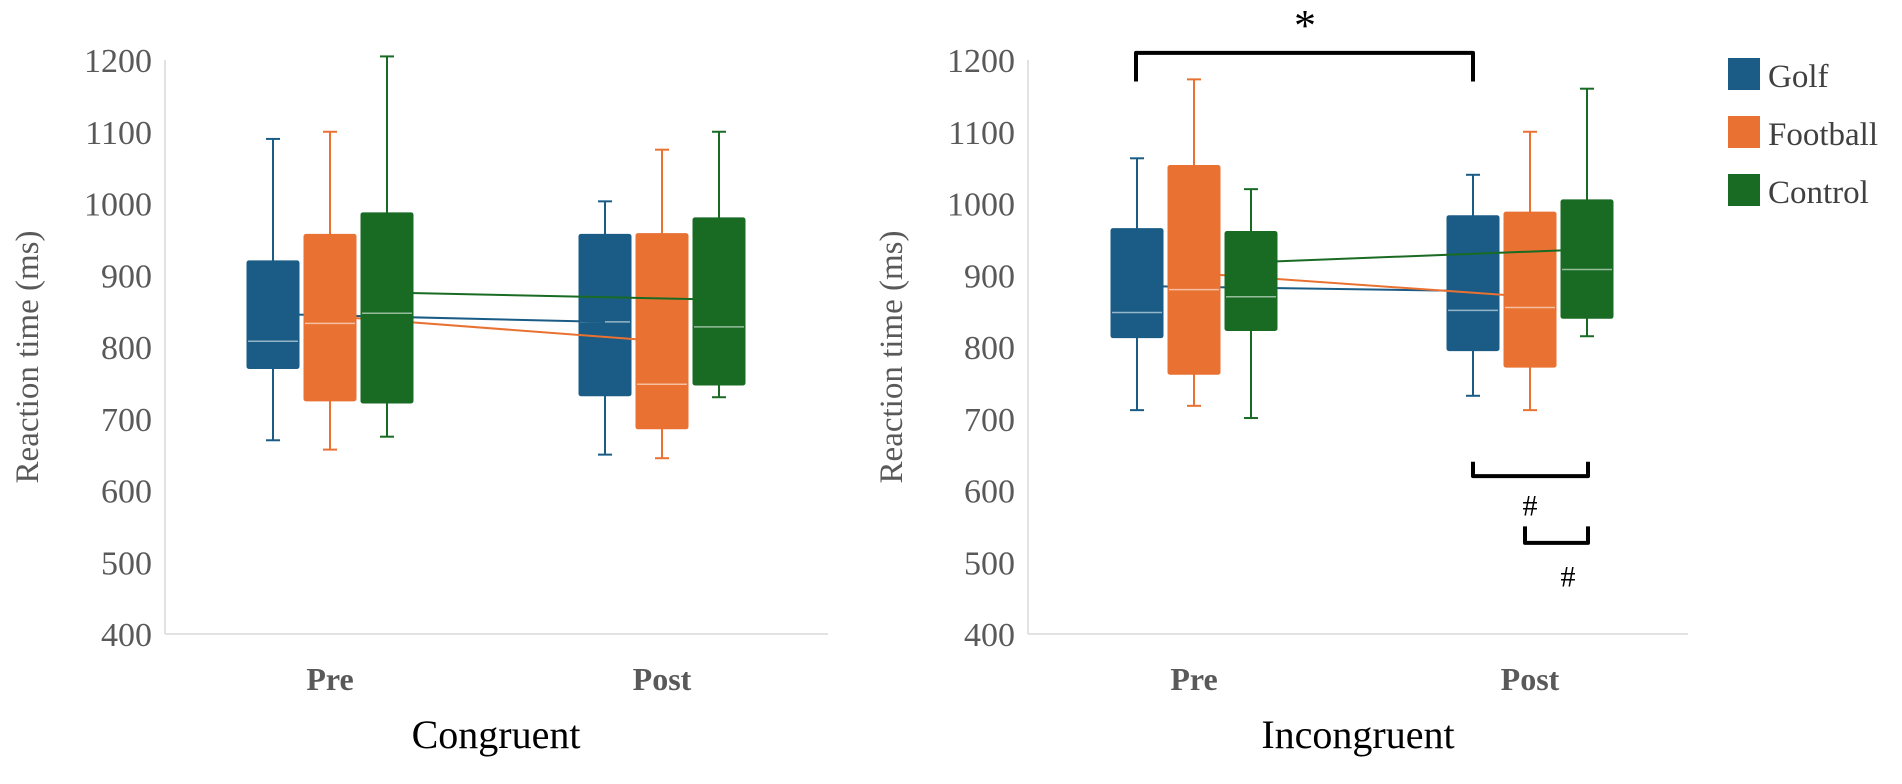 This screenshot has width=1902, height=784. I want to click on legend-swatch-control, so click(1744, 190).